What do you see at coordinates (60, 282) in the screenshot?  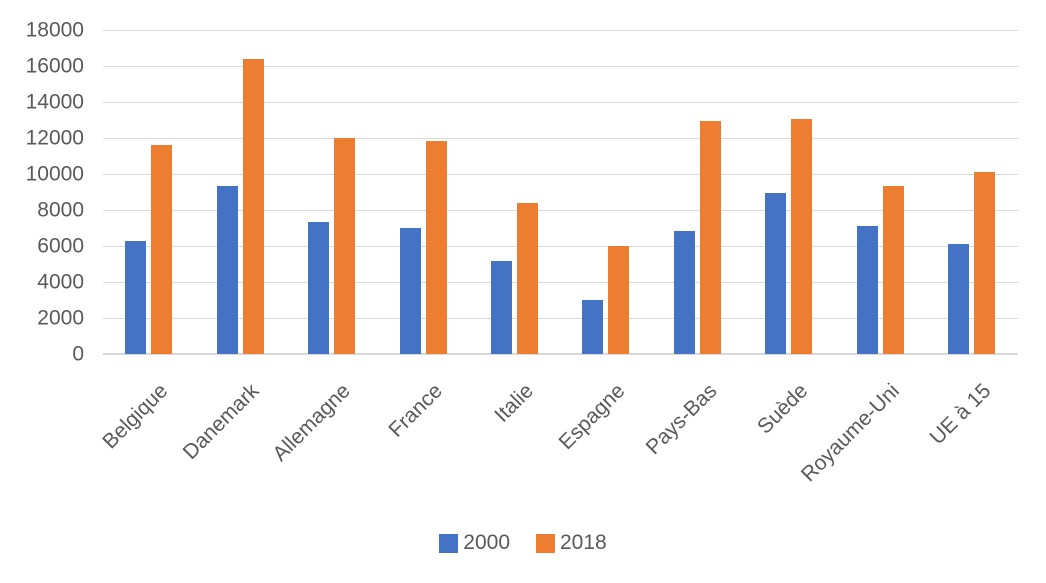 I see `y-axis-tick-label: 4000` at bounding box center [60, 282].